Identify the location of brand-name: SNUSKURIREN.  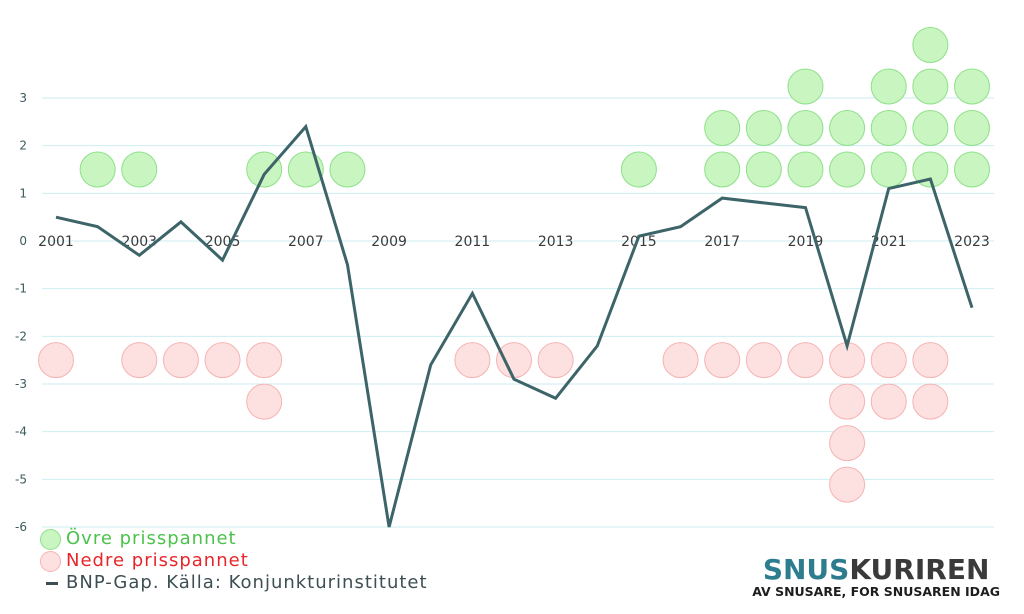
(876, 570).